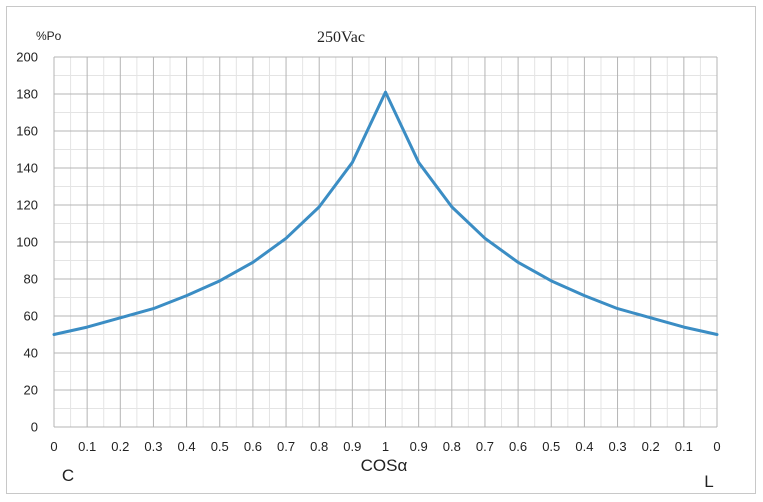 The height and width of the screenshot is (502, 763). Describe the element at coordinates (68, 475) in the screenshot. I see `capacitive-end-label: C` at that location.